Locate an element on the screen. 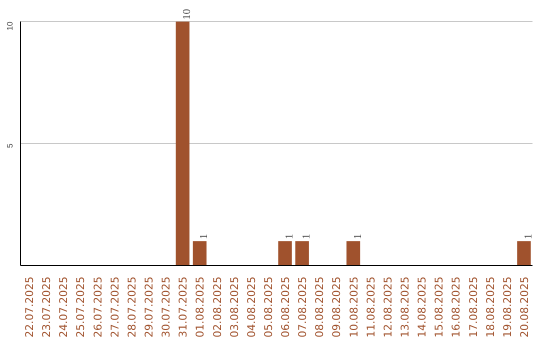  x-tick-label: 10.08.2025 is located at coordinates (353, 307).